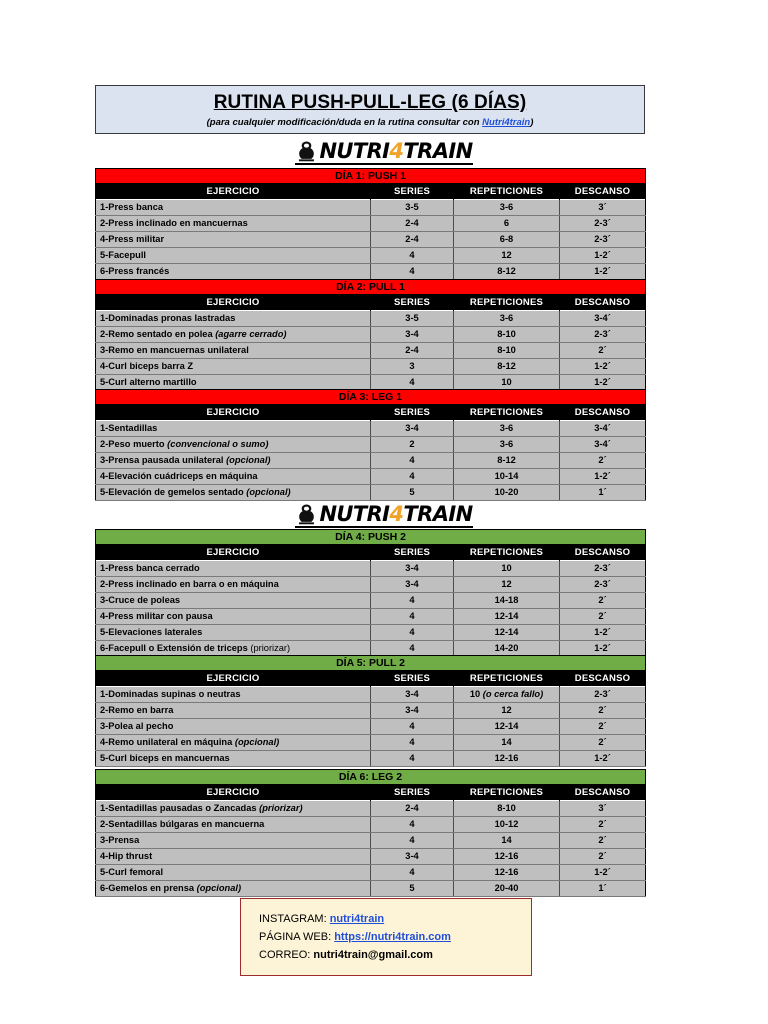 The width and height of the screenshot is (768, 1024). Describe the element at coordinates (506, 824) in the screenshot. I see `exercise-reps: 10-12` at that location.